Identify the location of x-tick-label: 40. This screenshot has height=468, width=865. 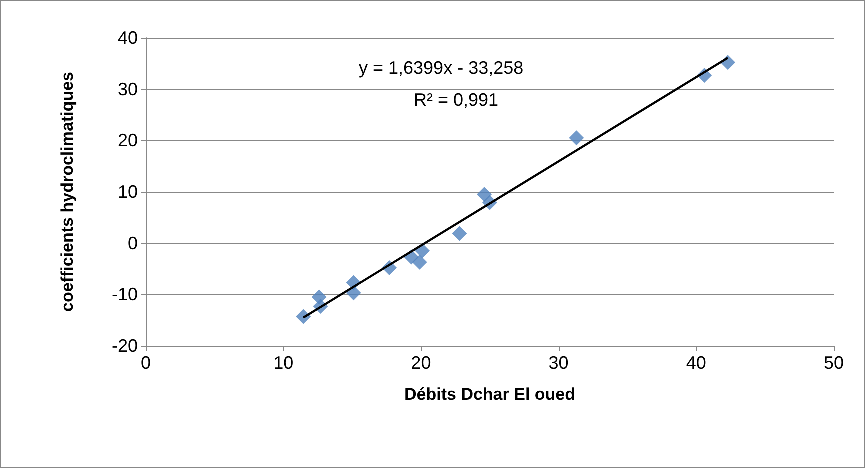
(696, 363).